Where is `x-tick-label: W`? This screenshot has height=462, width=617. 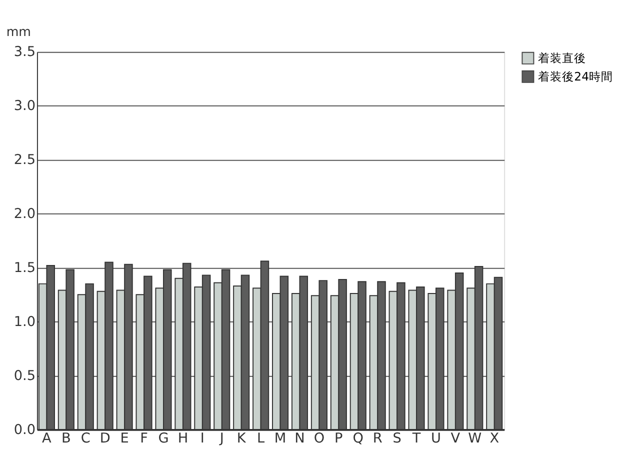
x-tick-label: W is located at coordinates (475, 438).